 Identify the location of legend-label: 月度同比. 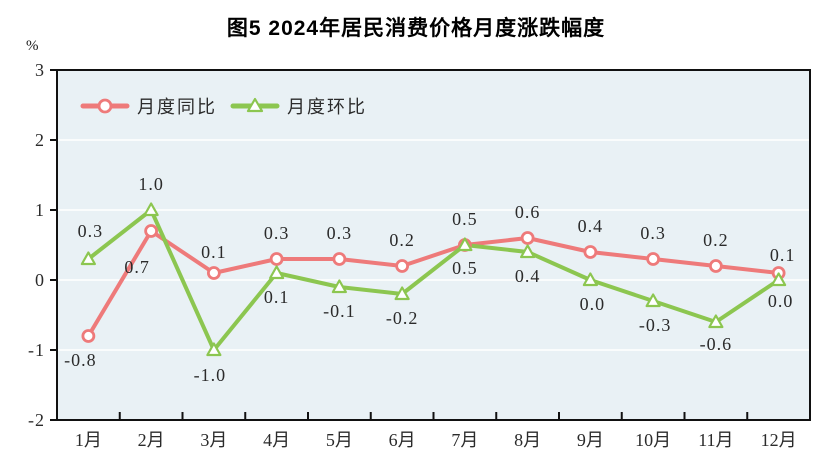
(177, 107).